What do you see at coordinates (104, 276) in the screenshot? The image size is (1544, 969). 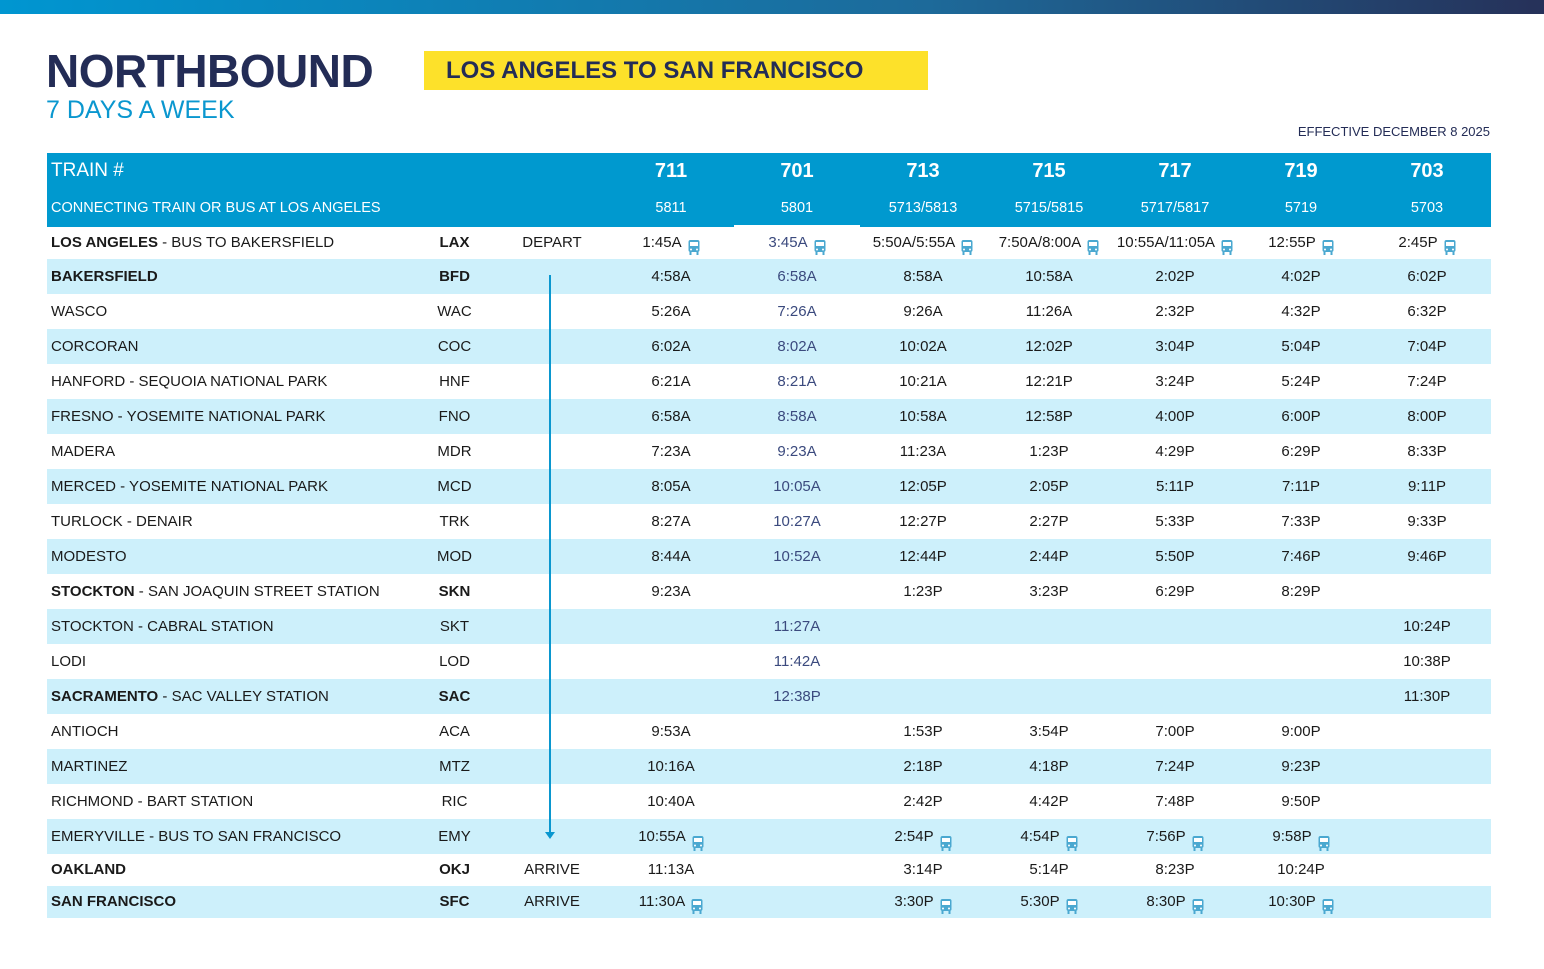 I see `station-name-bold: BAKERSFIELD` at bounding box center [104, 276].